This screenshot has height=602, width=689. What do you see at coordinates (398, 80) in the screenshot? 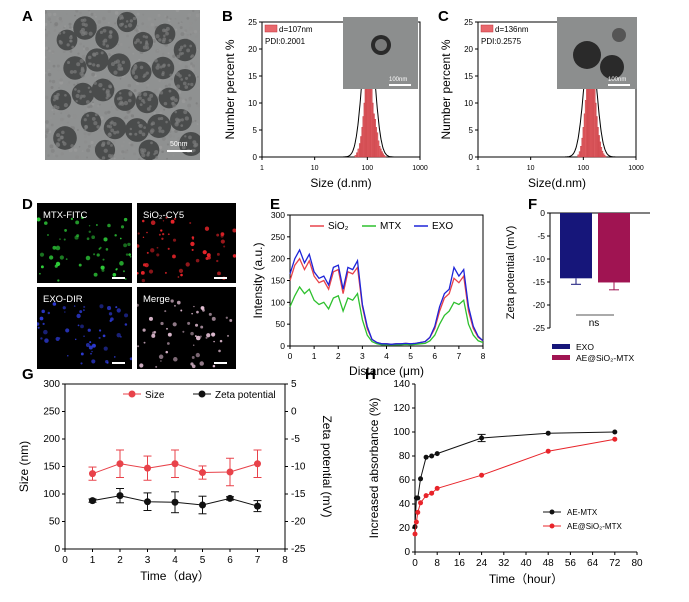
I see `scale-label-inset-b: 100nm` at bounding box center [398, 80].